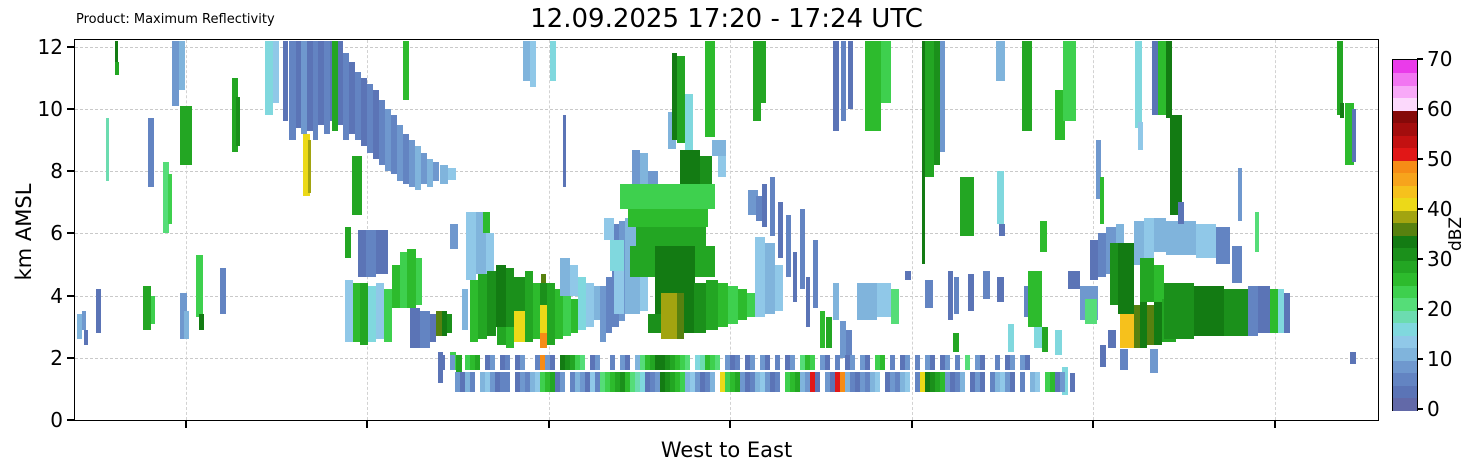  What do you see at coordinates (50, 109) in the screenshot?
I see `y-tick-label: 10` at bounding box center [50, 109].